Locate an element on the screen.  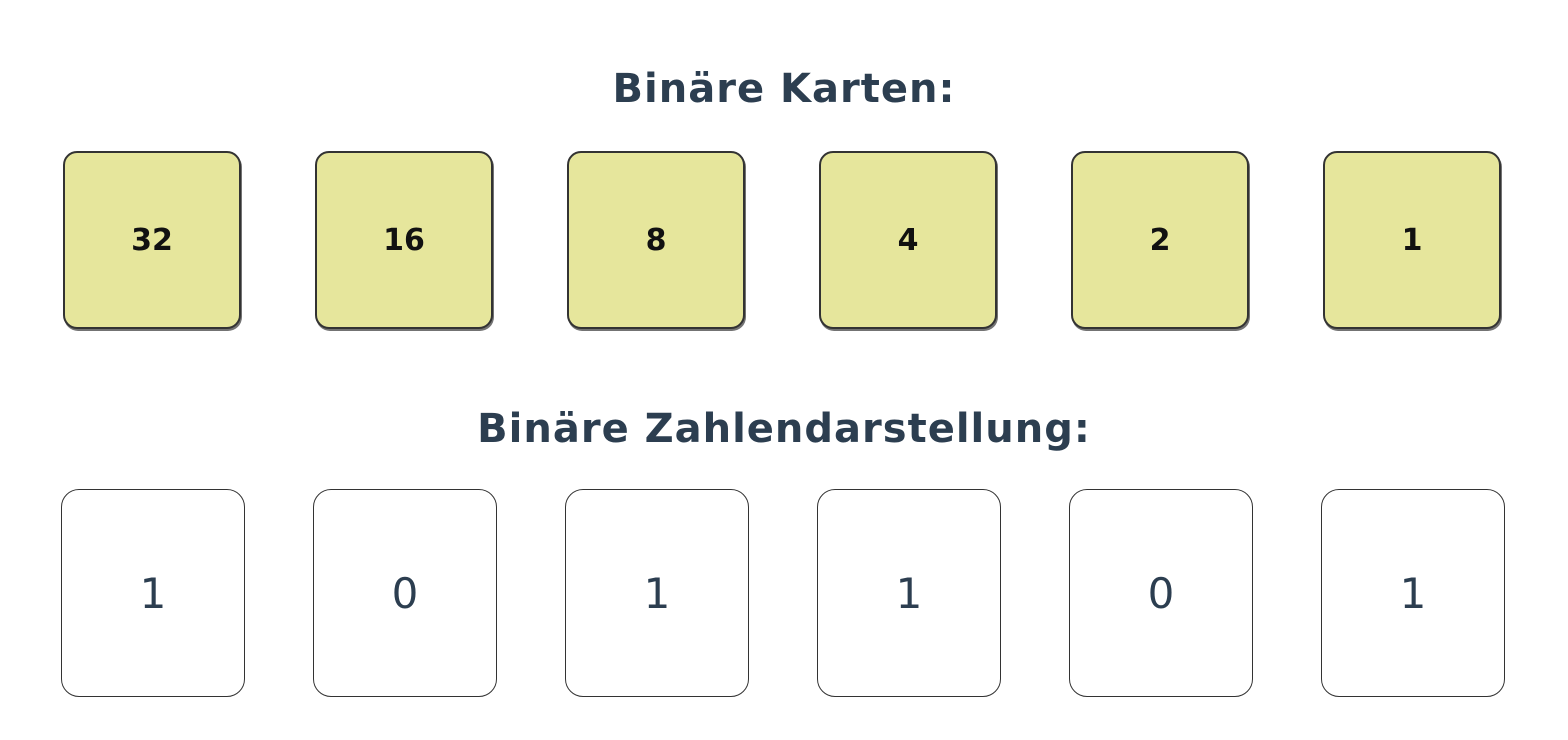
cards-heading: Binäre Karten: is located at coordinates (784, 89).